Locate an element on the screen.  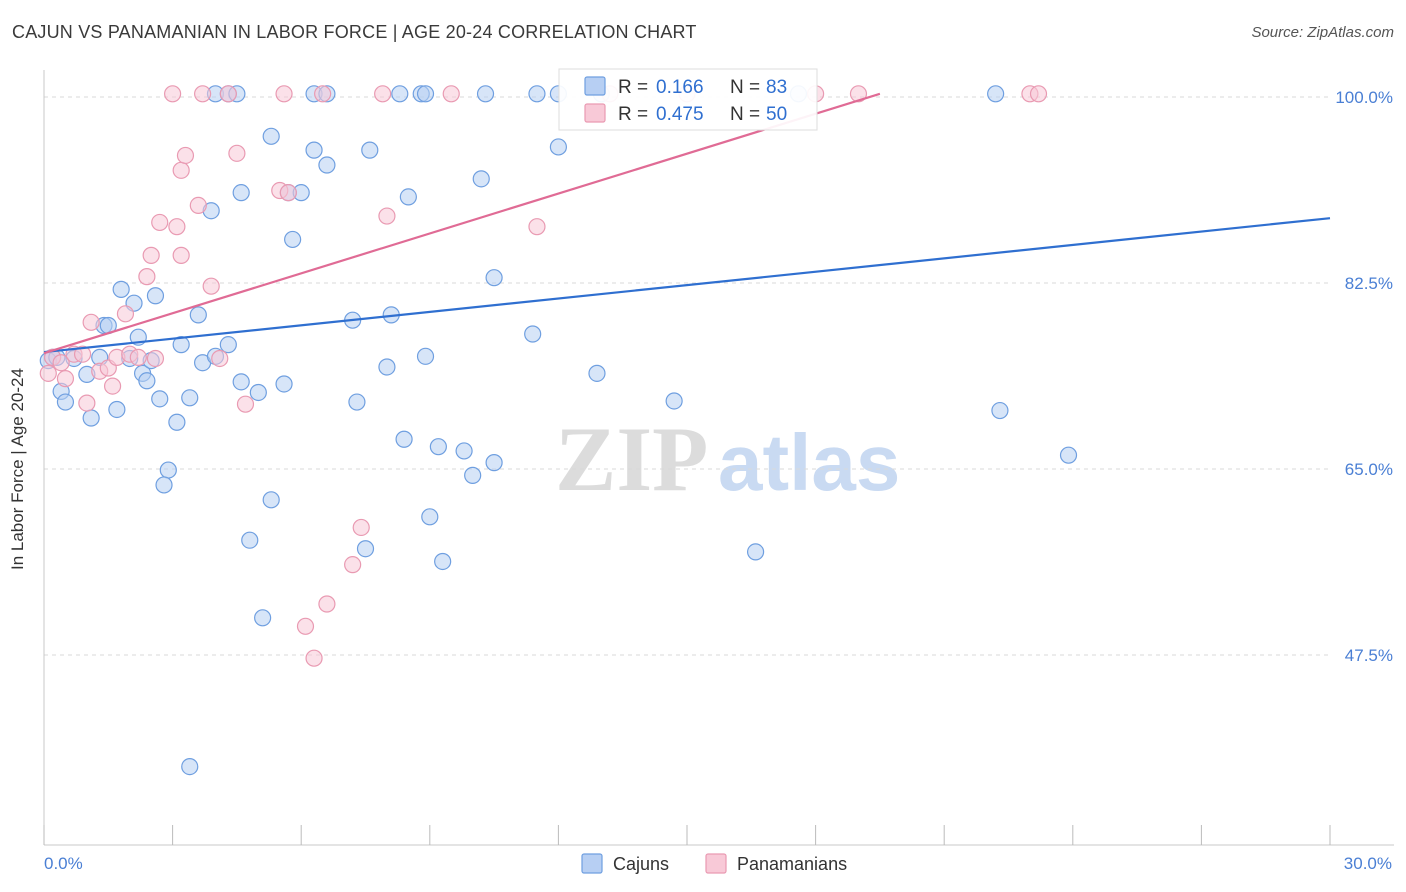
trend-line-cajuns is located at coordinates (687, 285).